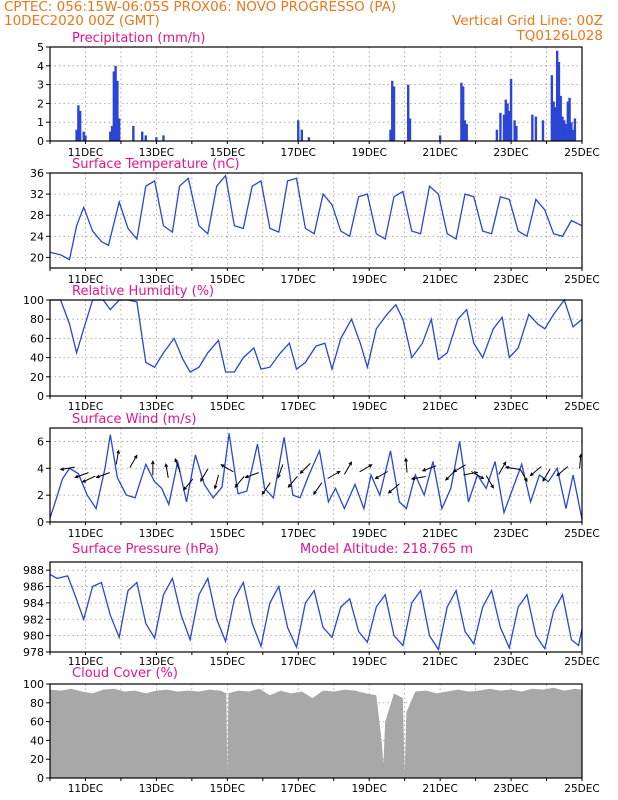  I want to click on wind-ytick-label: 0, so click(40, 522).